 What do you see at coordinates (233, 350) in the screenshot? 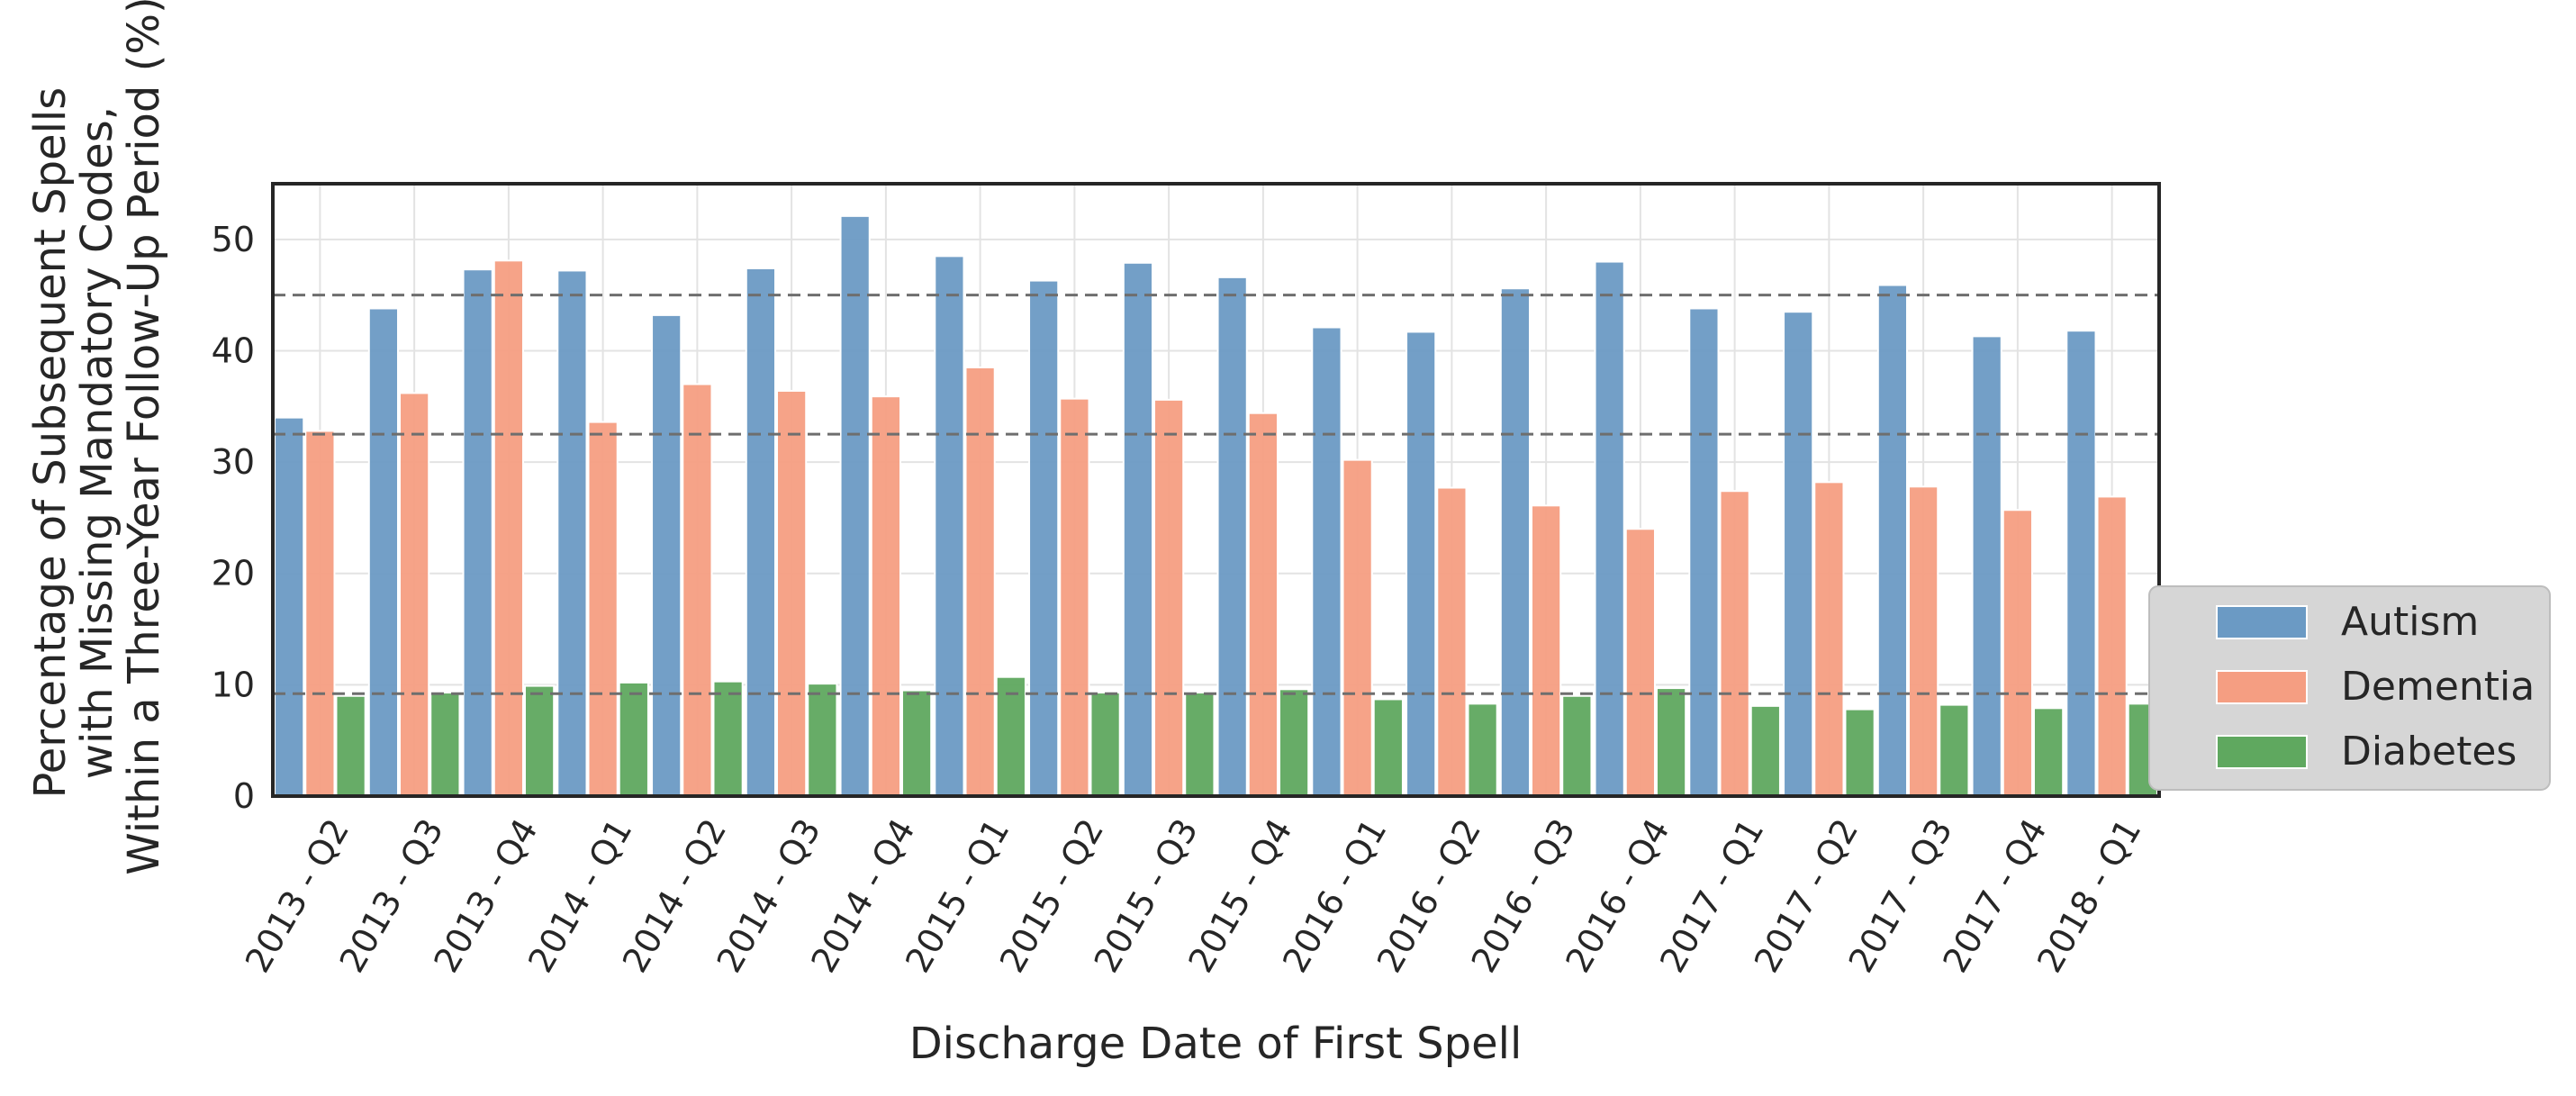
I see `y-tick-label-4: 40` at bounding box center [233, 350].